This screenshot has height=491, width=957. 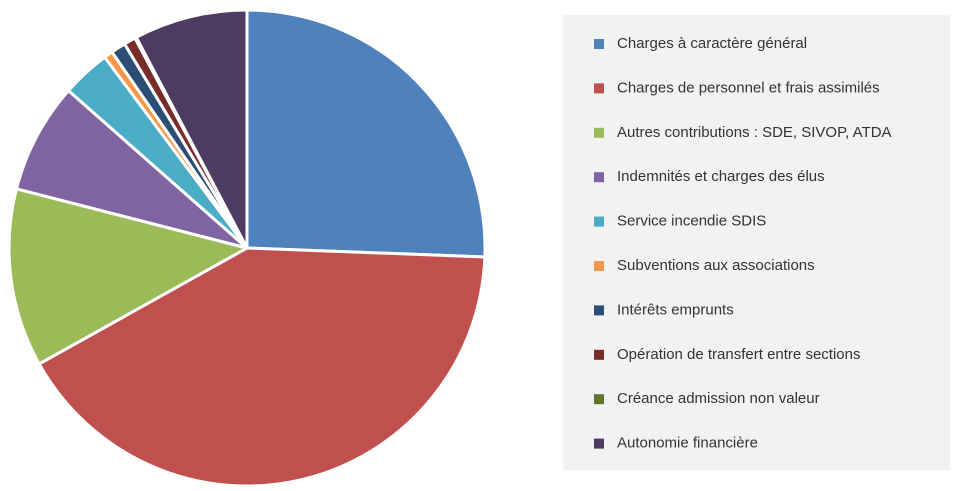 I want to click on legend-label: Service incendie SDIS, so click(x=691, y=221).